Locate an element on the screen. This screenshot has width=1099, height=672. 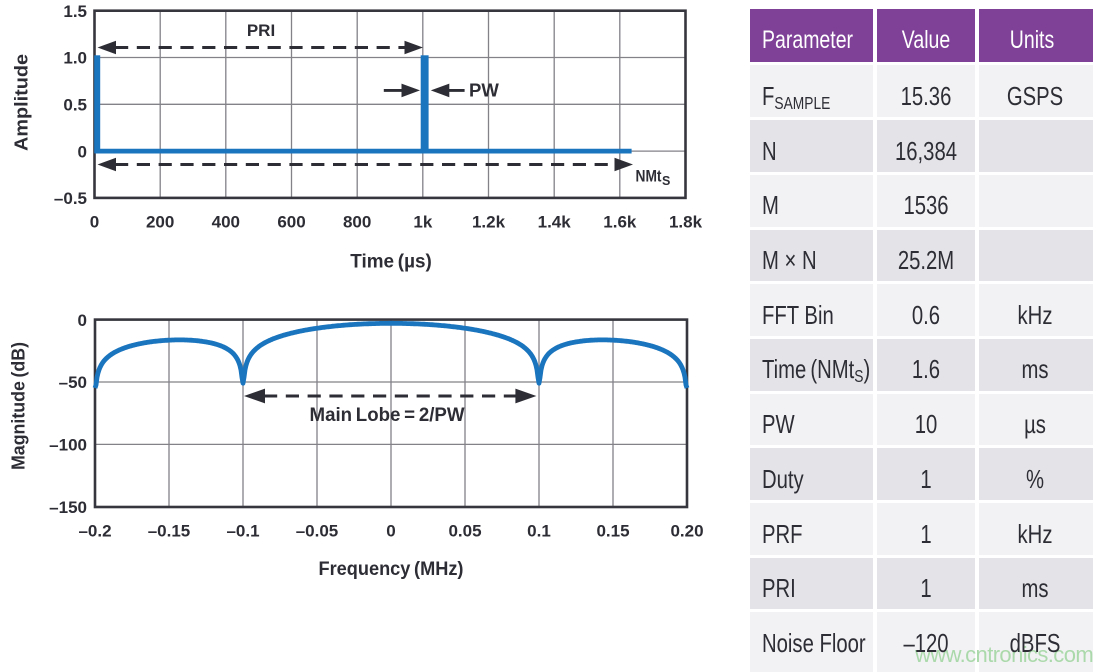
svg-text: –0.05 is located at coordinates (317, 530).